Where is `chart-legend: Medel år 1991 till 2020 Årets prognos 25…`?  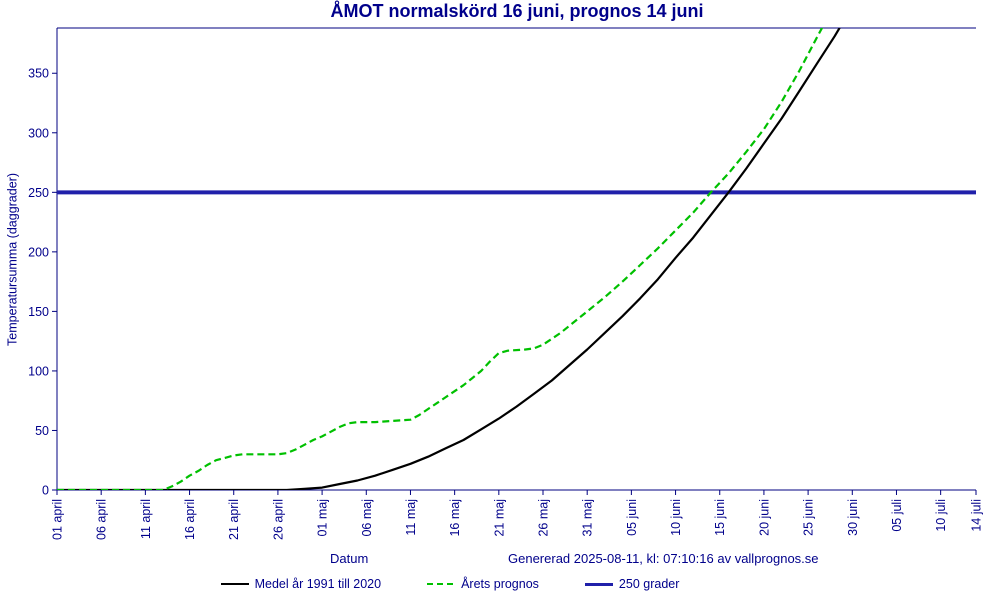 chart-legend: Medel år 1991 till 2020 Årets prognos 25… is located at coordinates (472, 584).